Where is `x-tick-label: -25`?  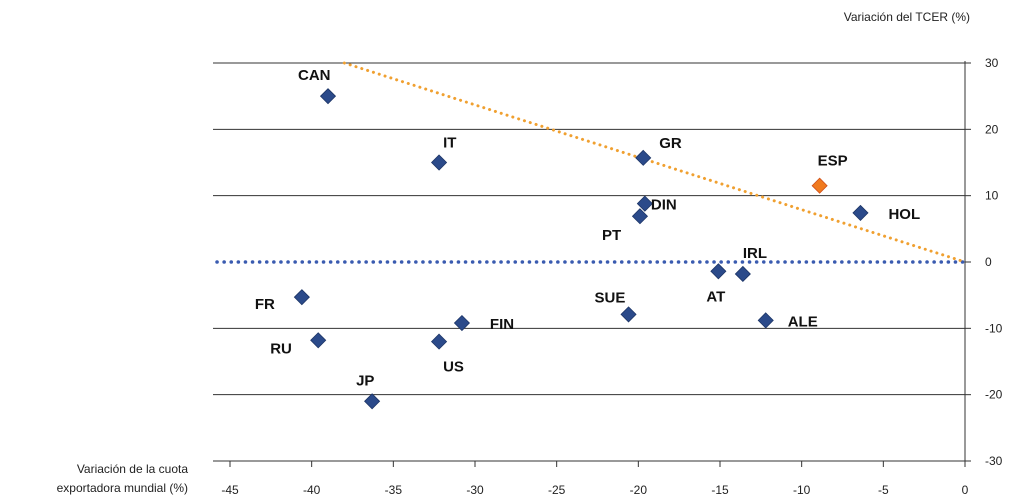
x-tick-label: -25 is located at coordinates (557, 490).